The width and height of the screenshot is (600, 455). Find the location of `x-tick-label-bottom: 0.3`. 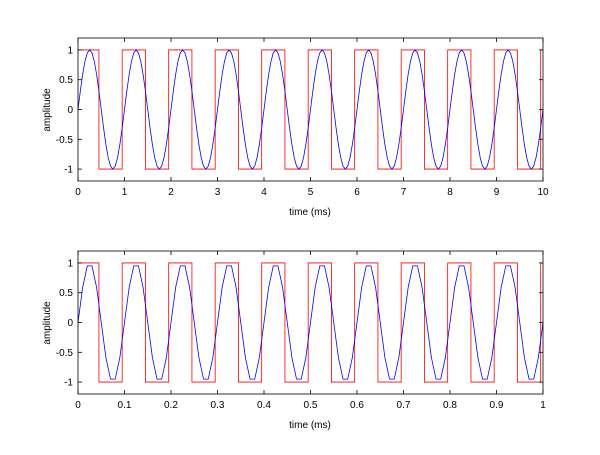

x-tick-label-bottom: 0.3 is located at coordinates (218, 405).